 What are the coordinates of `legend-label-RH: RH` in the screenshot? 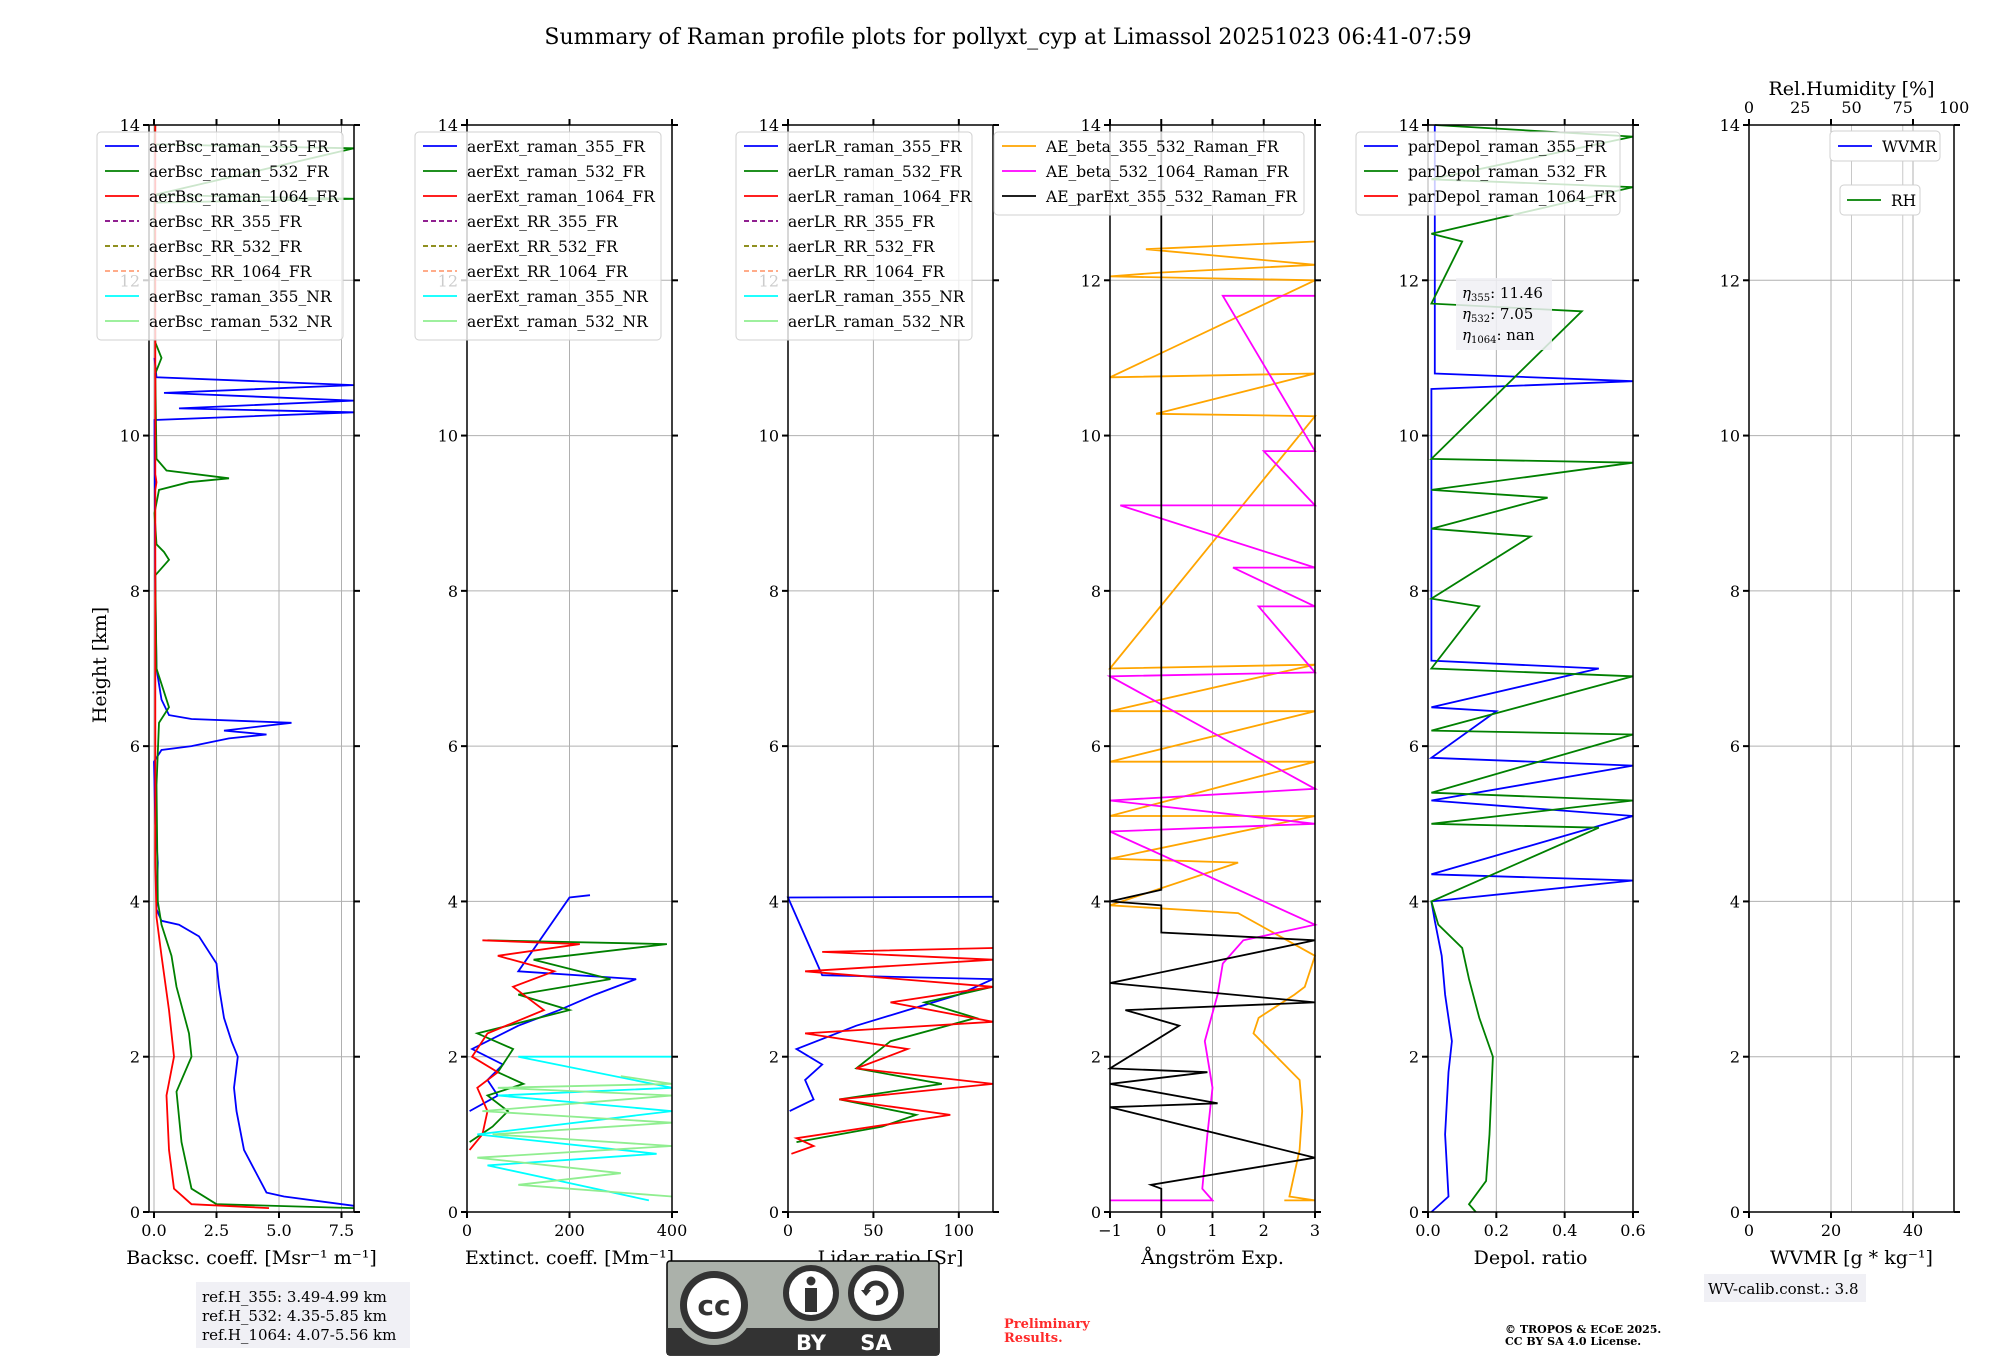 It's located at (1903, 201).